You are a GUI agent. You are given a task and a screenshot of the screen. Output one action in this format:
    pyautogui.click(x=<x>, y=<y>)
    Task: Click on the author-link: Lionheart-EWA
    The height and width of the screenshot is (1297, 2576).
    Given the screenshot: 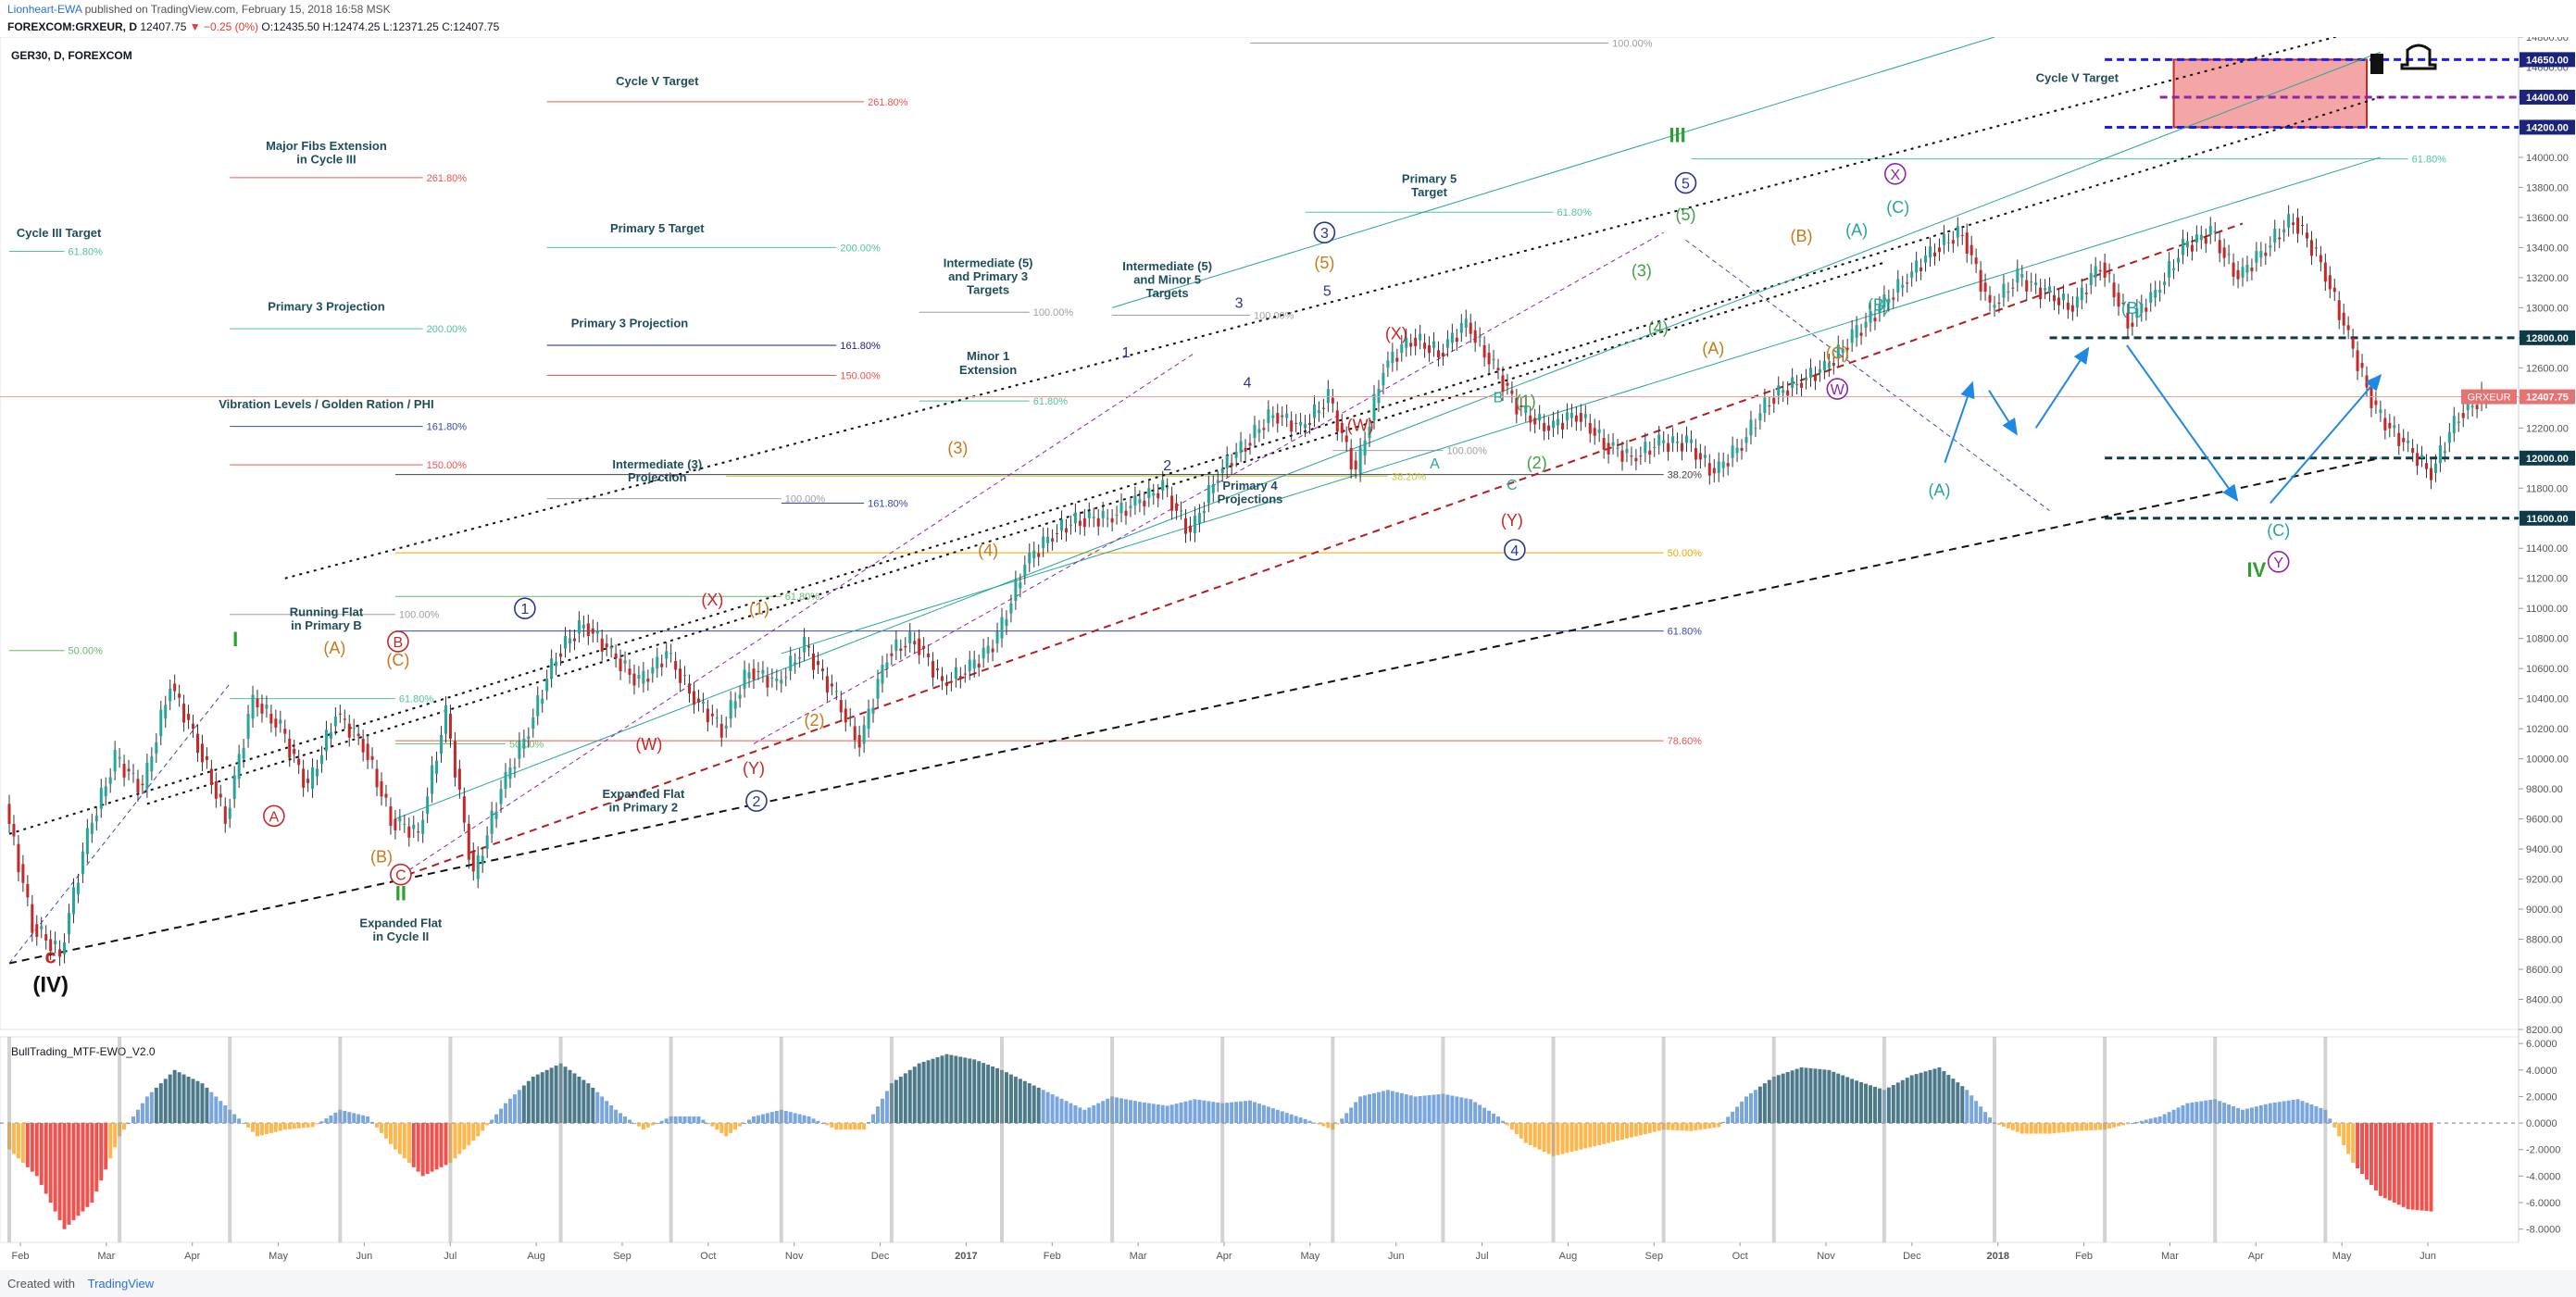 What is the action you would take?
    pyautogui.click(x=45, y=9)
    